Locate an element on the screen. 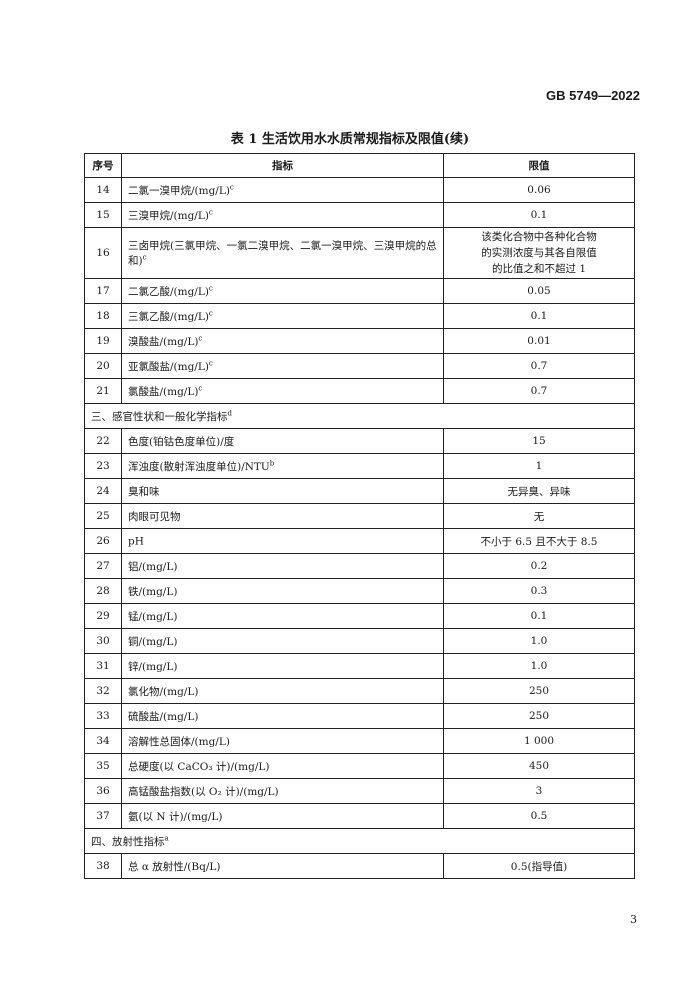  limit-value: 0.3 is located at coordinates (539, 591).